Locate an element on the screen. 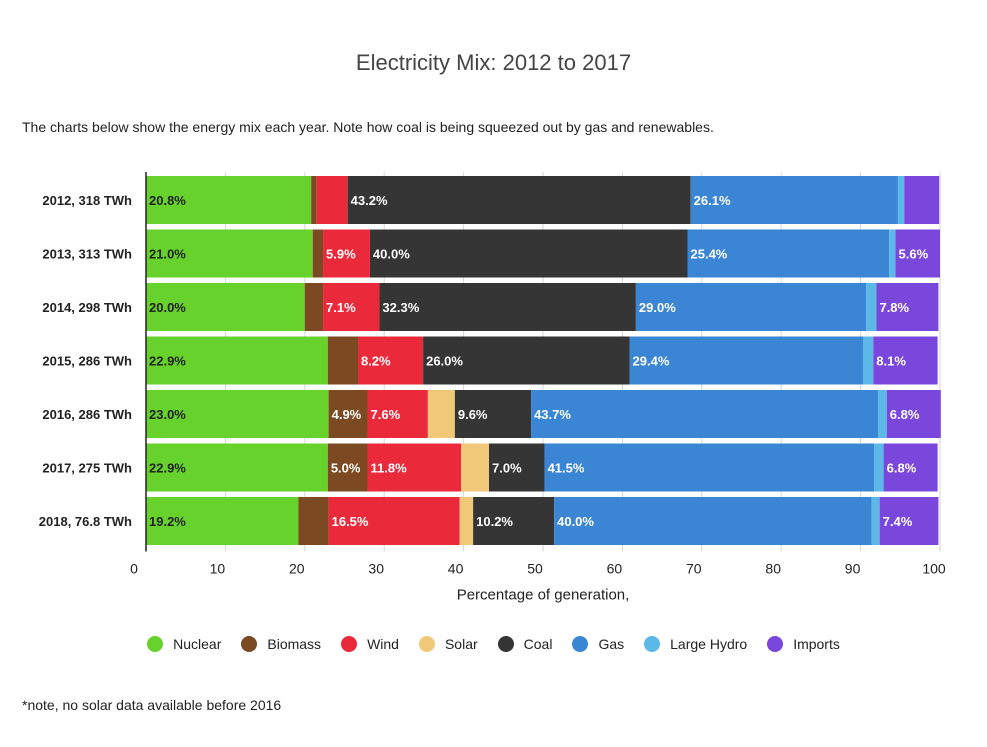 The width and height of the screenshot is (987, 747). x-tick-label: 20 is located at coordinates (297, 569).